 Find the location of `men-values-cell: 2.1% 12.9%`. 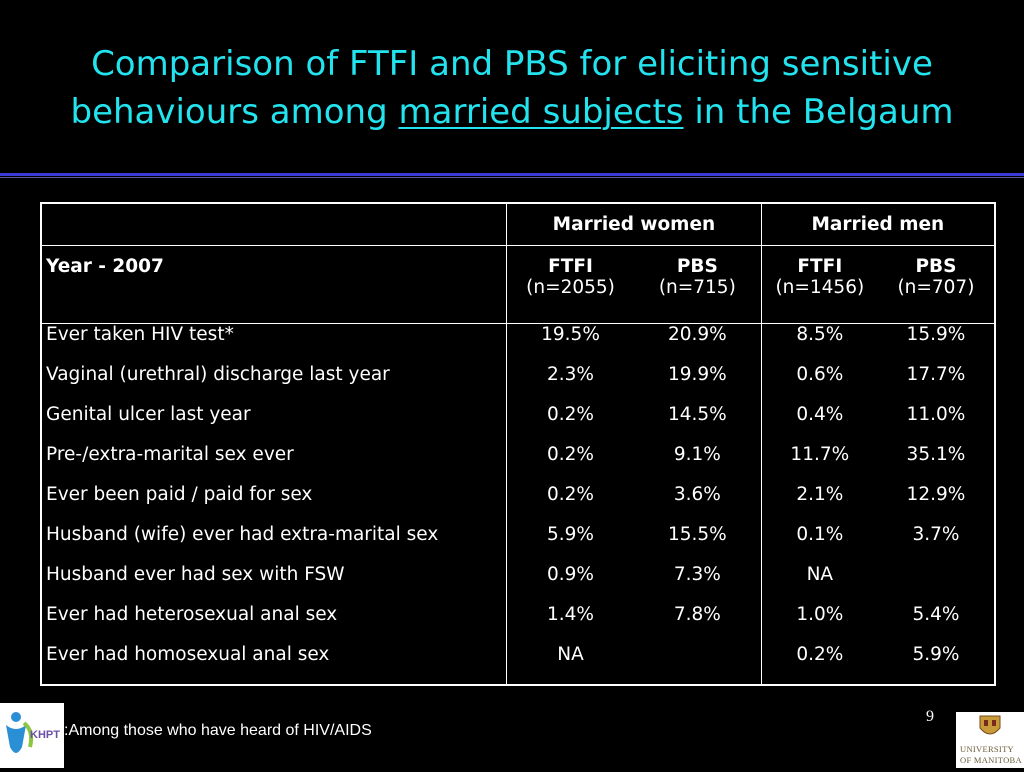

men-values-cell: 2.1% 12.9% is located at coordinates (878, 504).